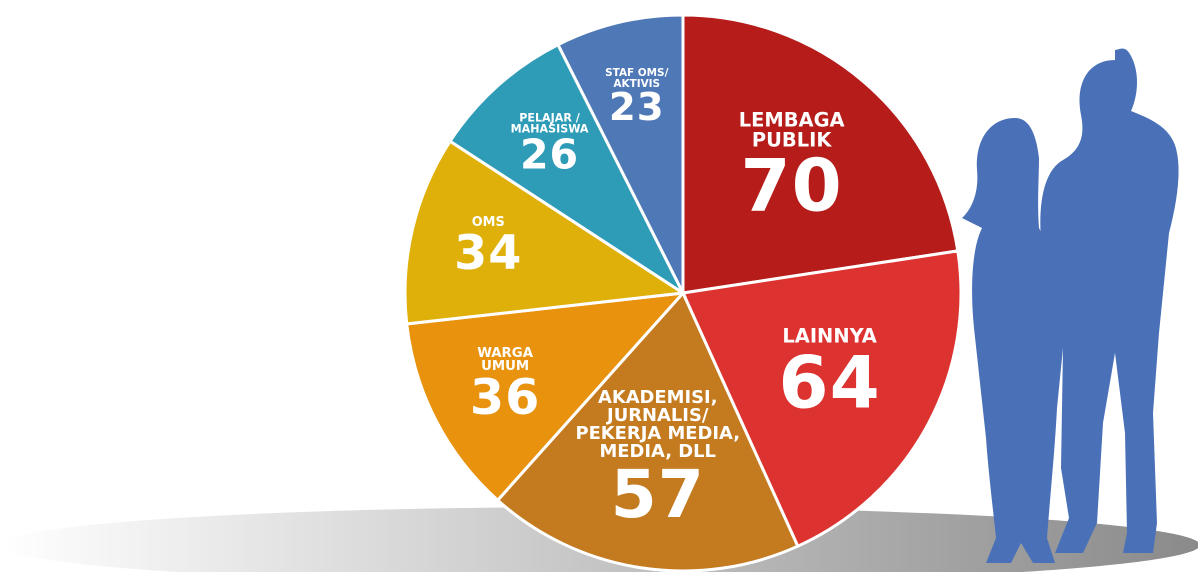 The height and width of the screenshot is (572, 1198). I want to click on slice-label: STAF OMS/ AKTIVIS 23, so click(636, 98).